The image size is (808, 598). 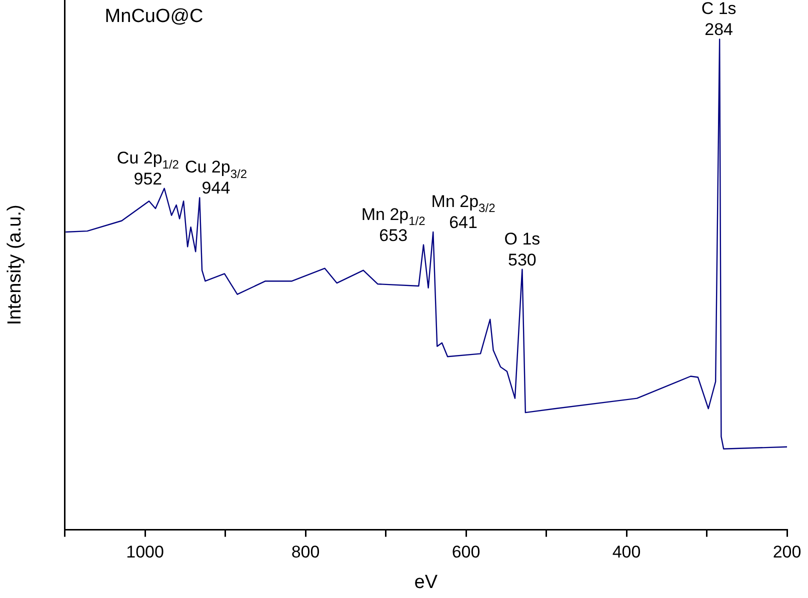 I want to click on annotation: C 1s 284, so click(x=718, y=20).